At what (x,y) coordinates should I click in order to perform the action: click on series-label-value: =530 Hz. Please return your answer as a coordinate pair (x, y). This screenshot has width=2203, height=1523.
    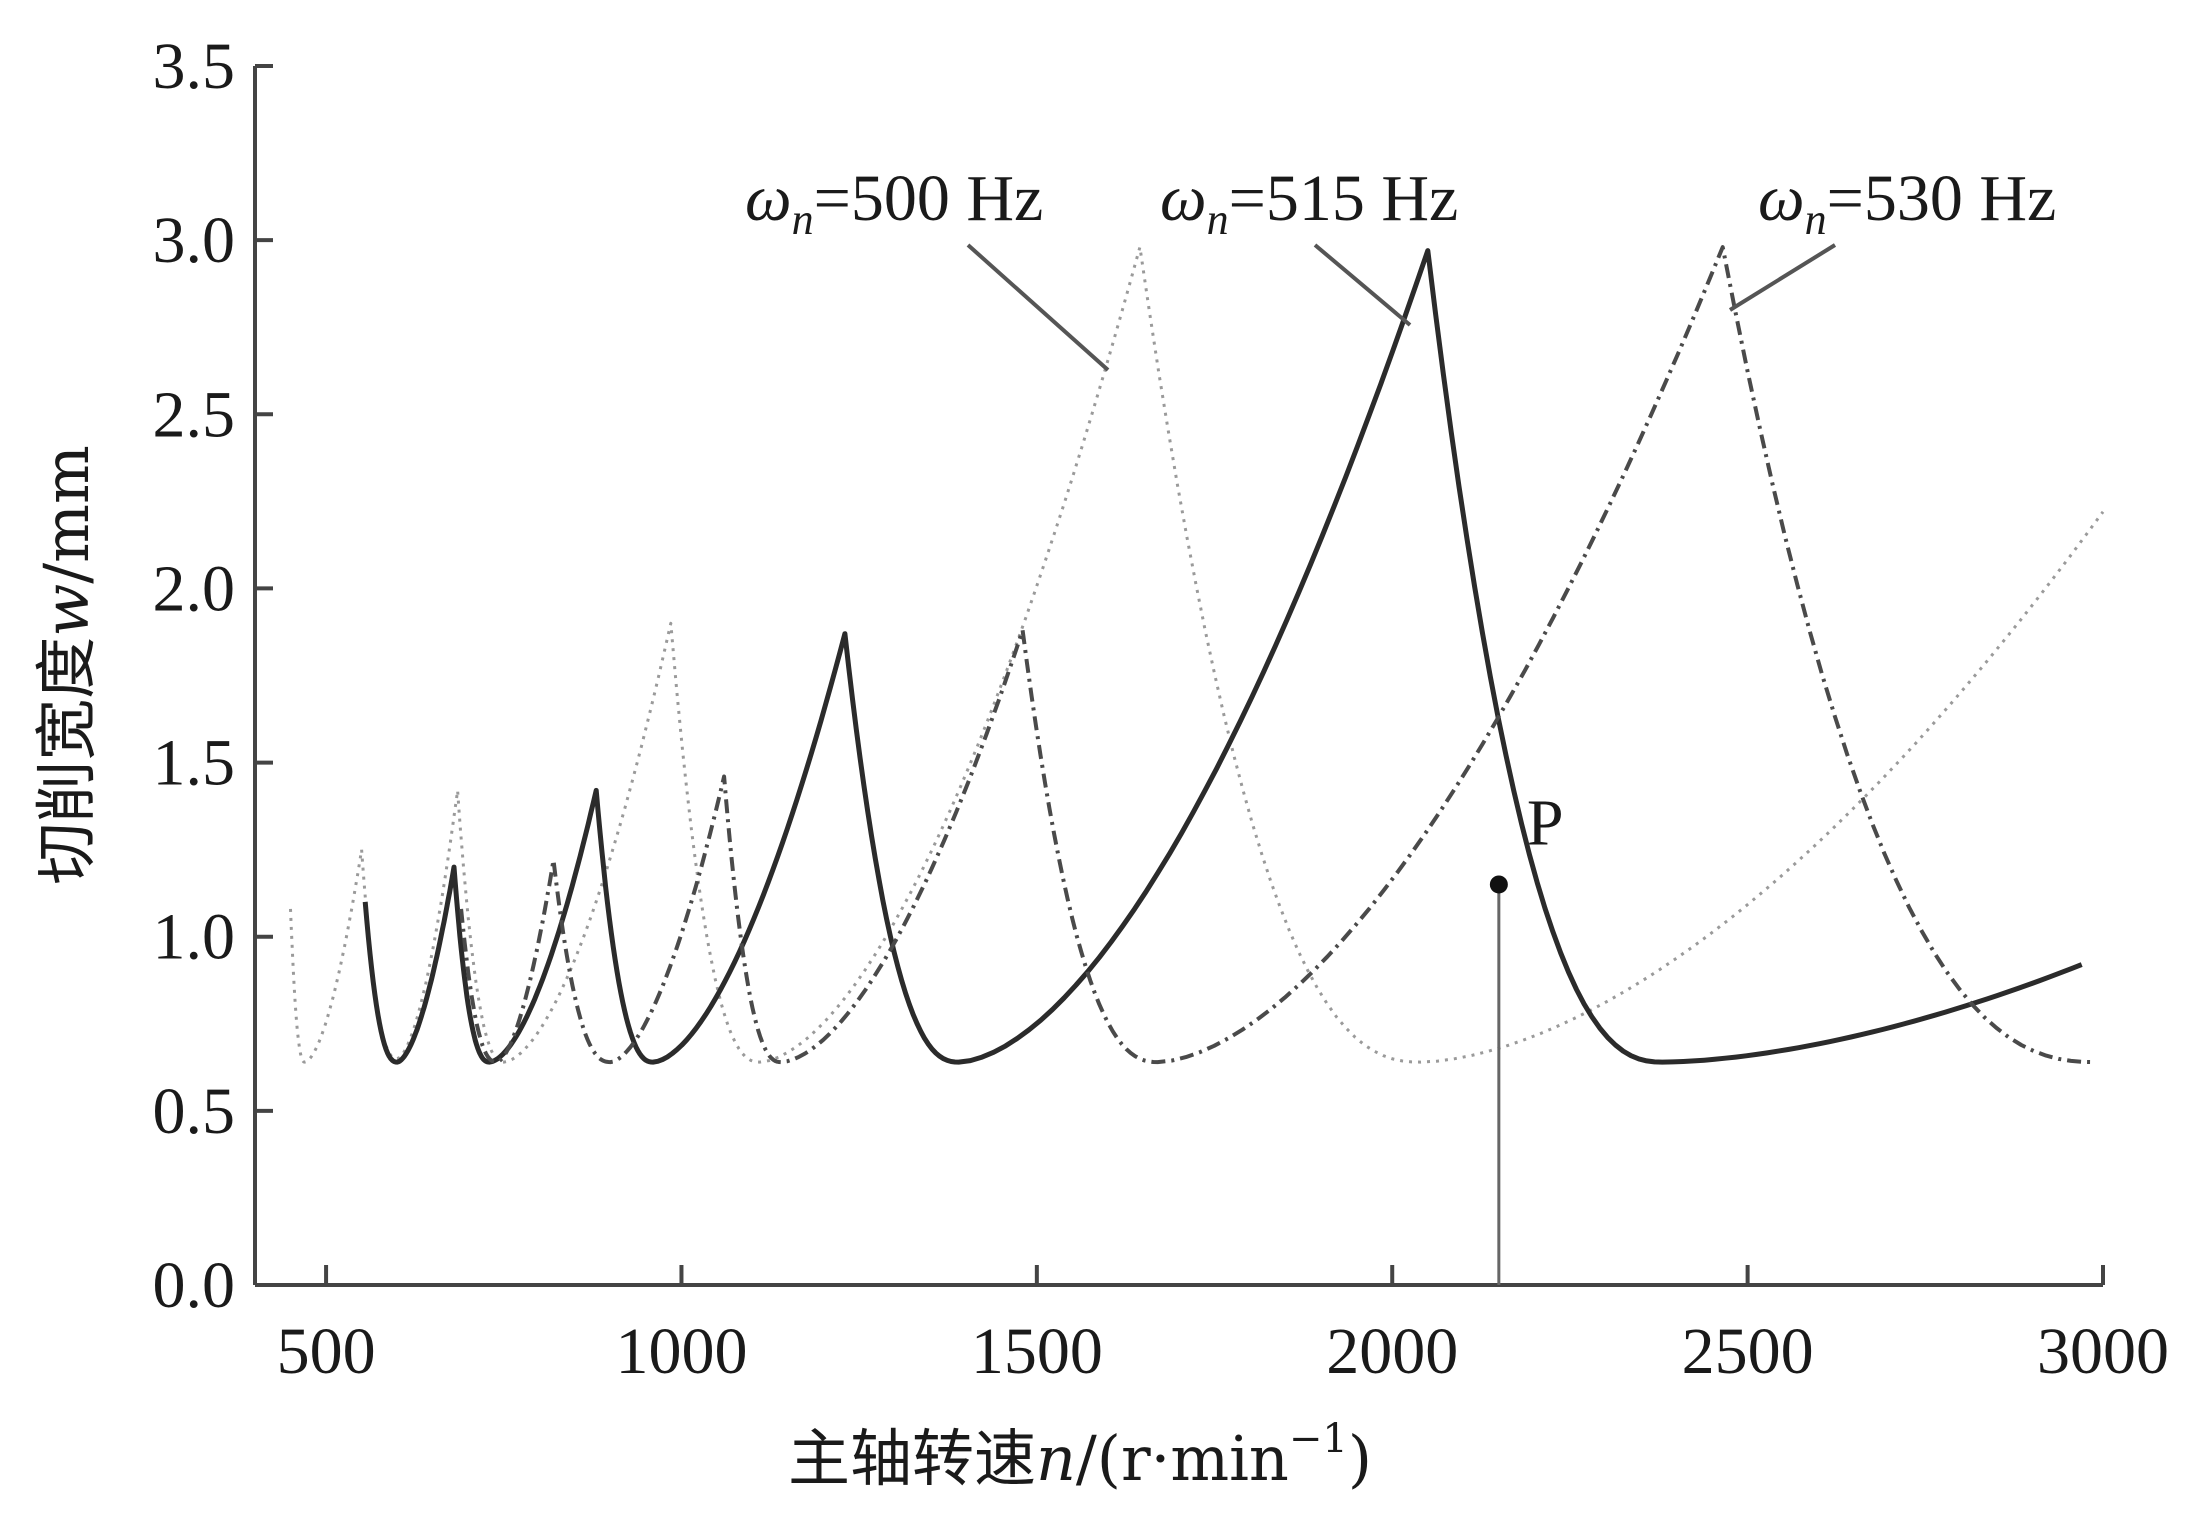
    Looking at the image, I should click on (1942, 198).